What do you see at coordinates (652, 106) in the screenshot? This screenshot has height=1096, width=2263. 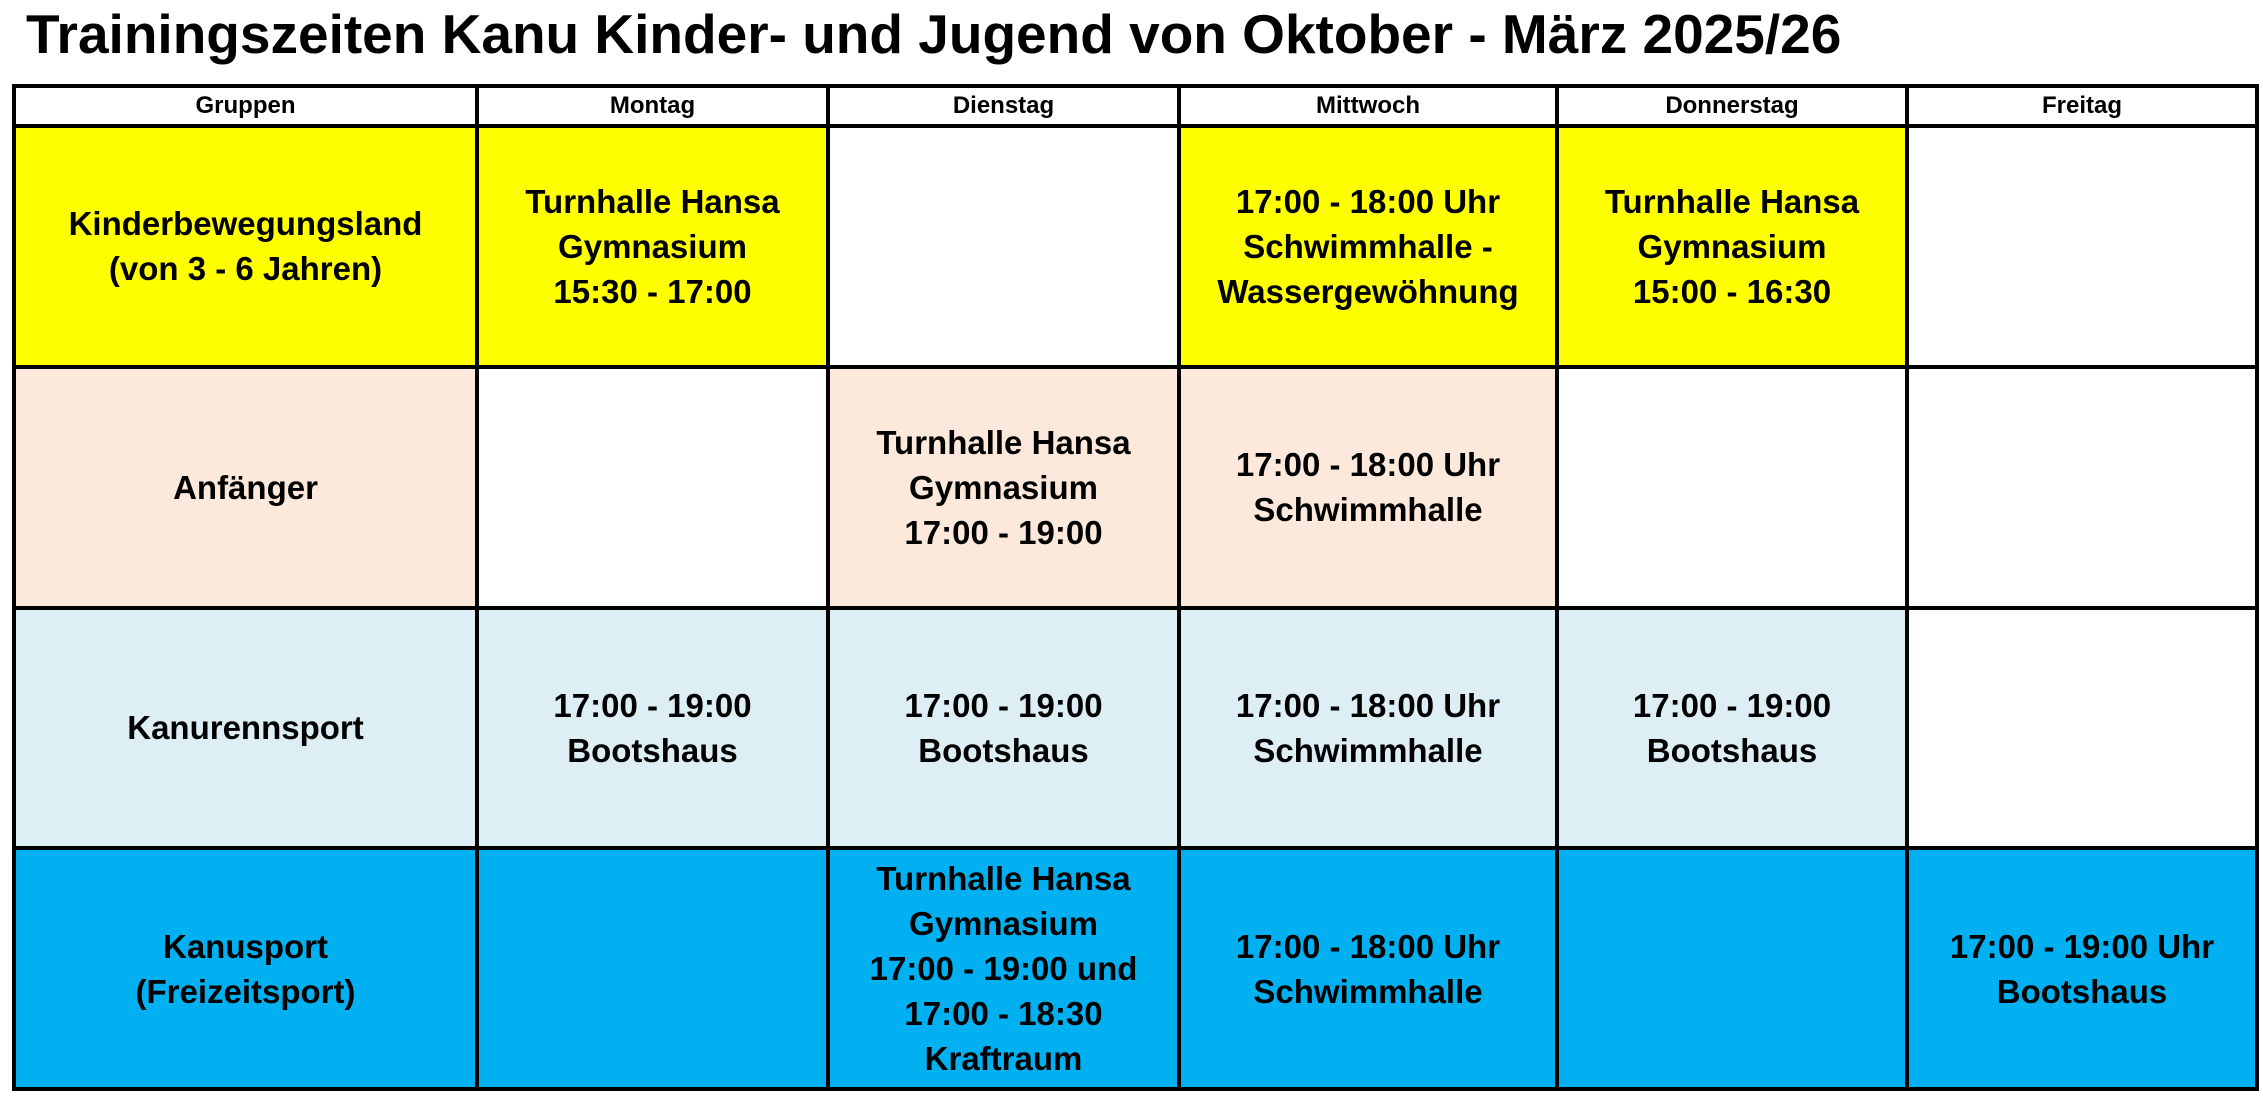 I see `header-montag: Montag` at bounding box center [652, 106].